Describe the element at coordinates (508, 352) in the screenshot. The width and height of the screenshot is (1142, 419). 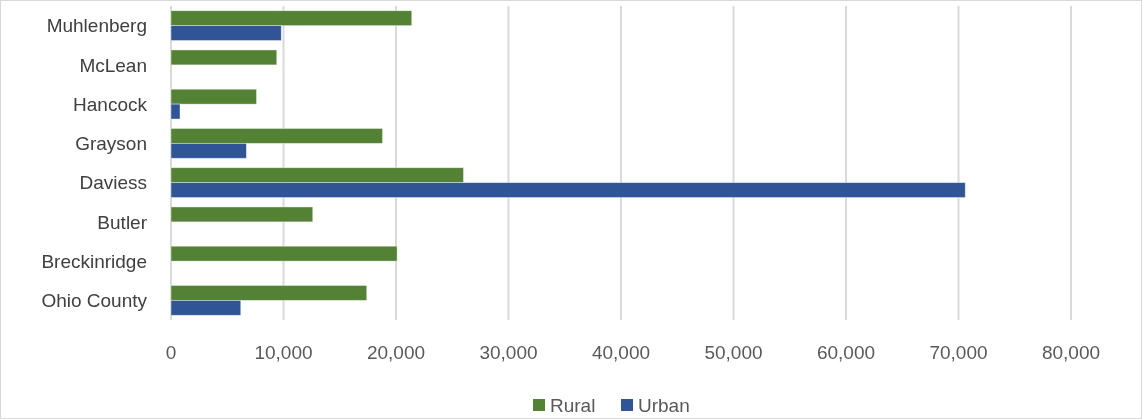
I see `x-tick-label: 30,000` at that location.